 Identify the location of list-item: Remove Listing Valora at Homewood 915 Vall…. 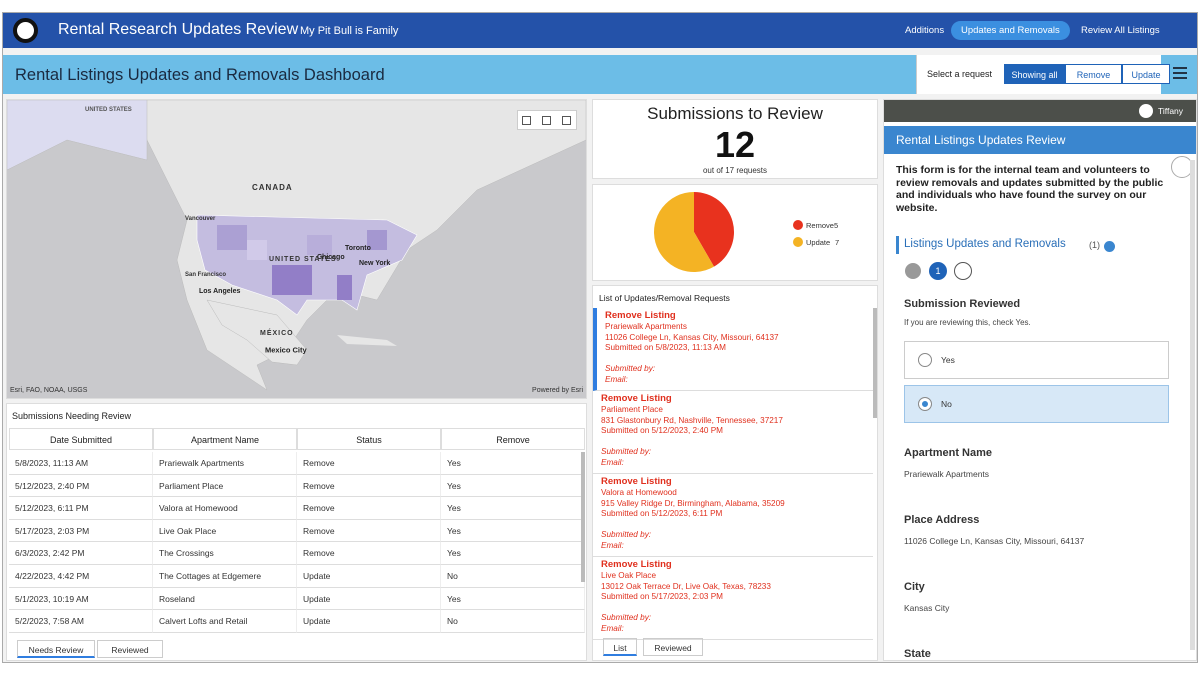
(733, 515).